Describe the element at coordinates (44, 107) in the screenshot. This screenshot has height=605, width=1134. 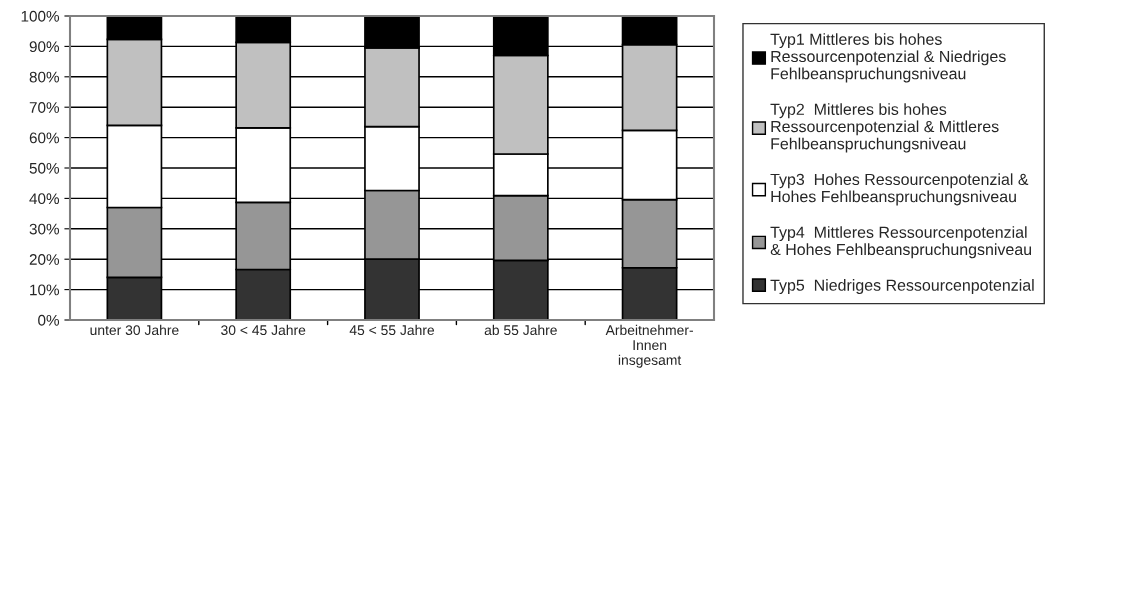
I see `y-tick-label: 70%` at that location.